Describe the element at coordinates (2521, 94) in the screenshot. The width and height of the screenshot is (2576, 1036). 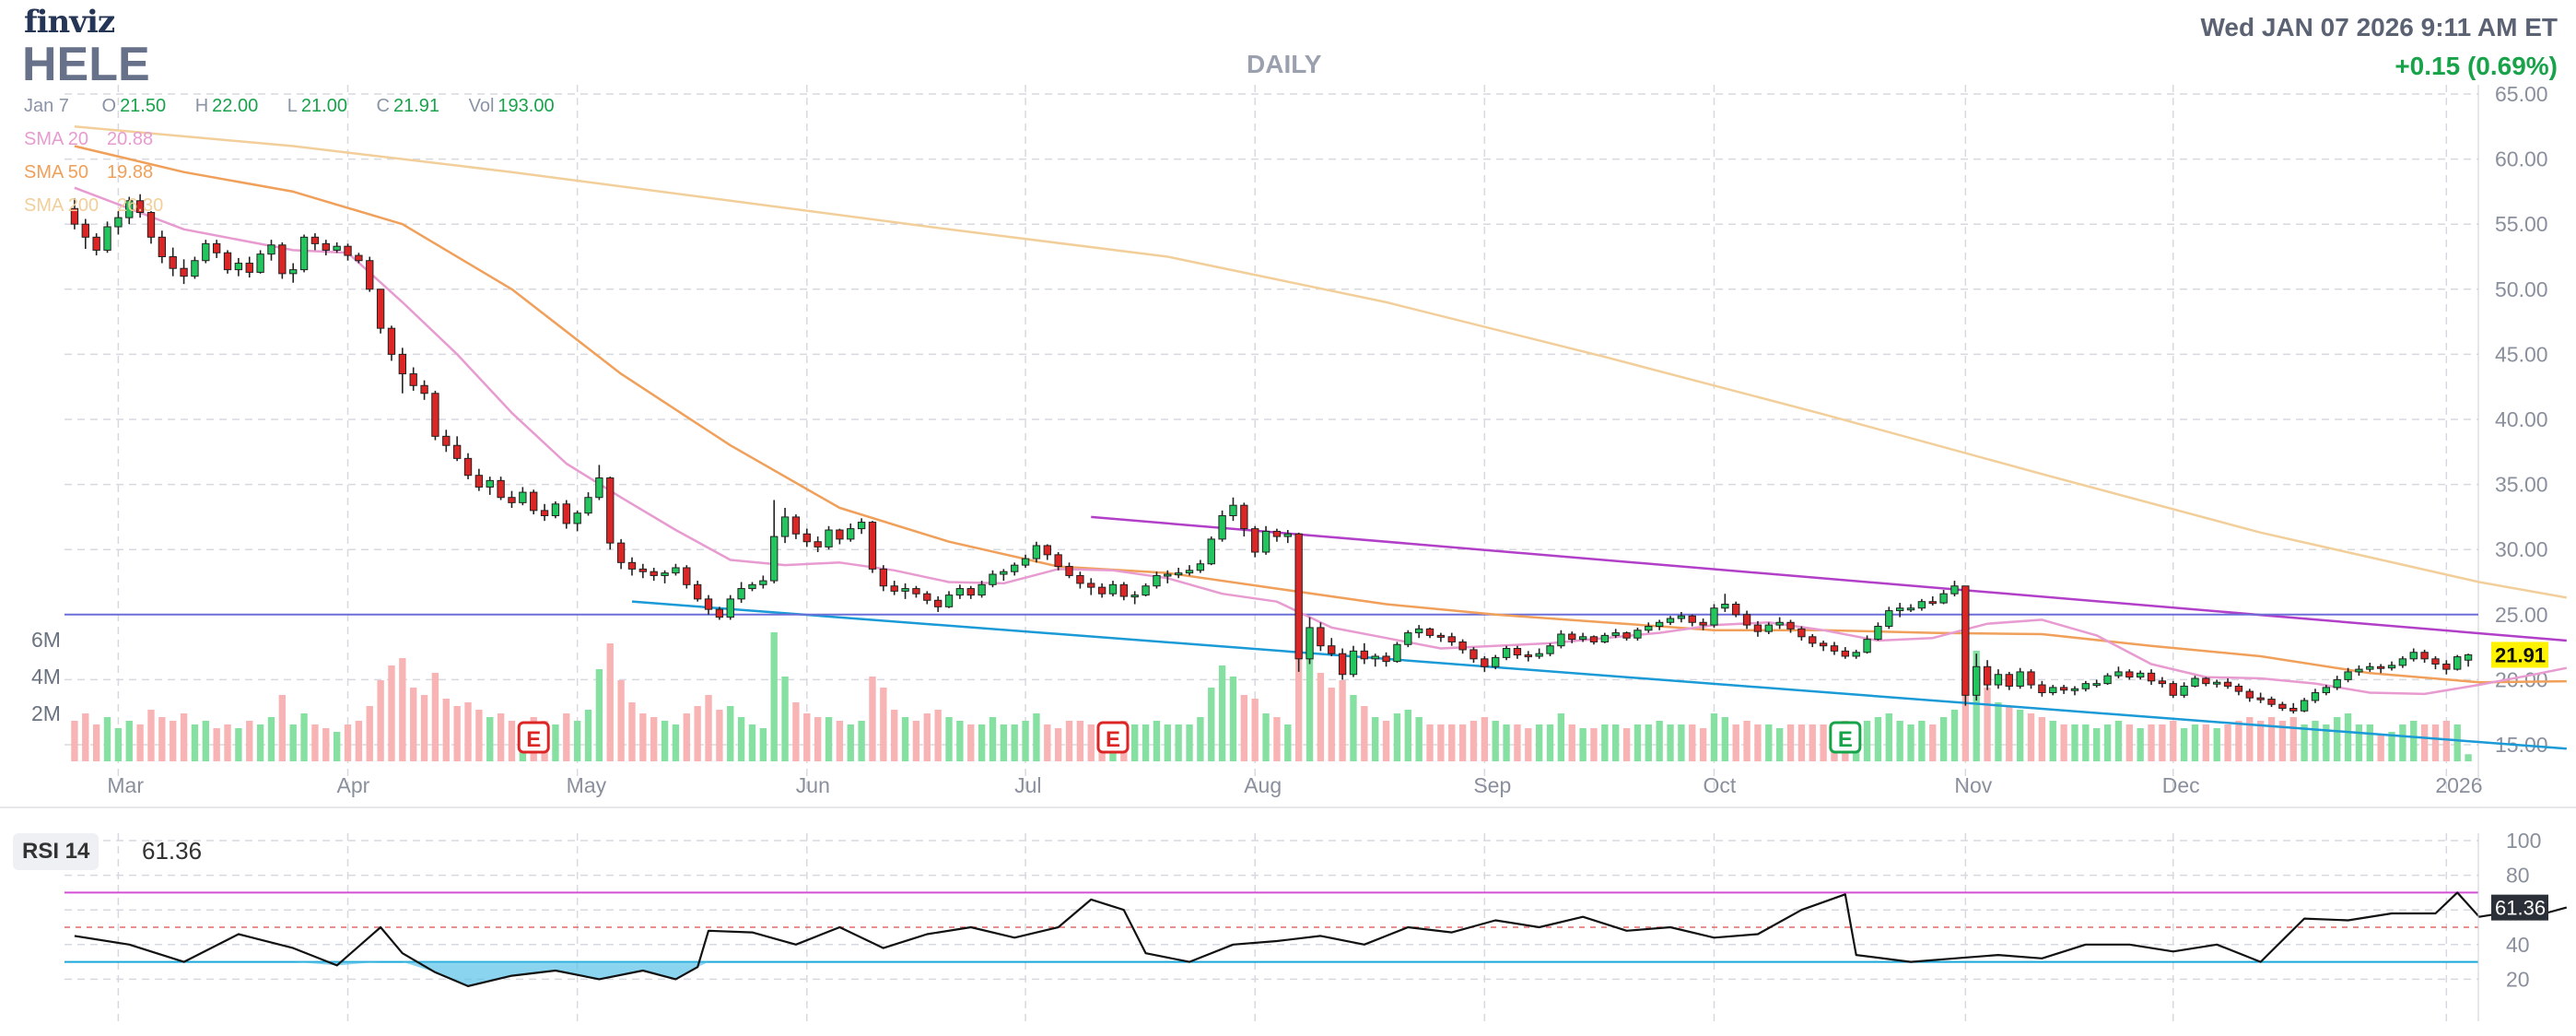
I see `price-tick-label: 65.00` at that location.